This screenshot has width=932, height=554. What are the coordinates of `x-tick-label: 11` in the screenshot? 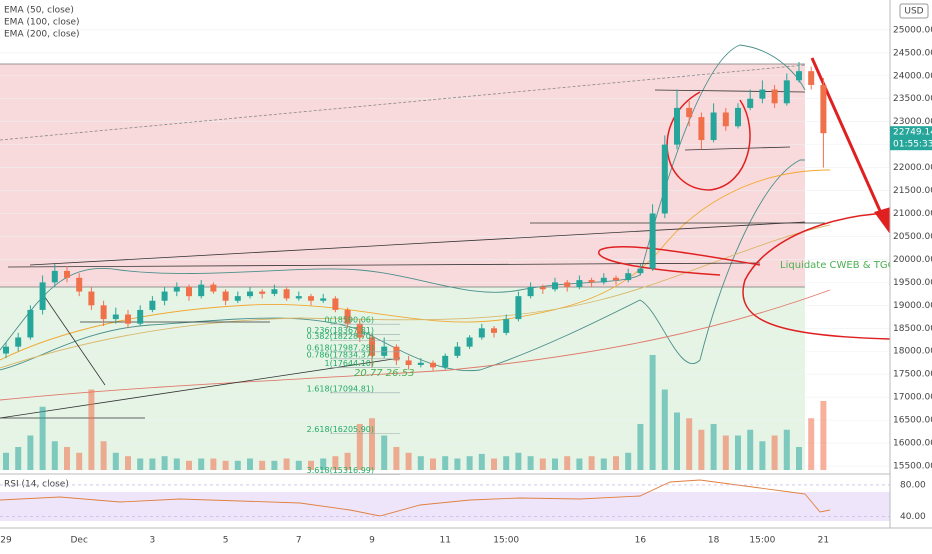 It's located at (444, 541).